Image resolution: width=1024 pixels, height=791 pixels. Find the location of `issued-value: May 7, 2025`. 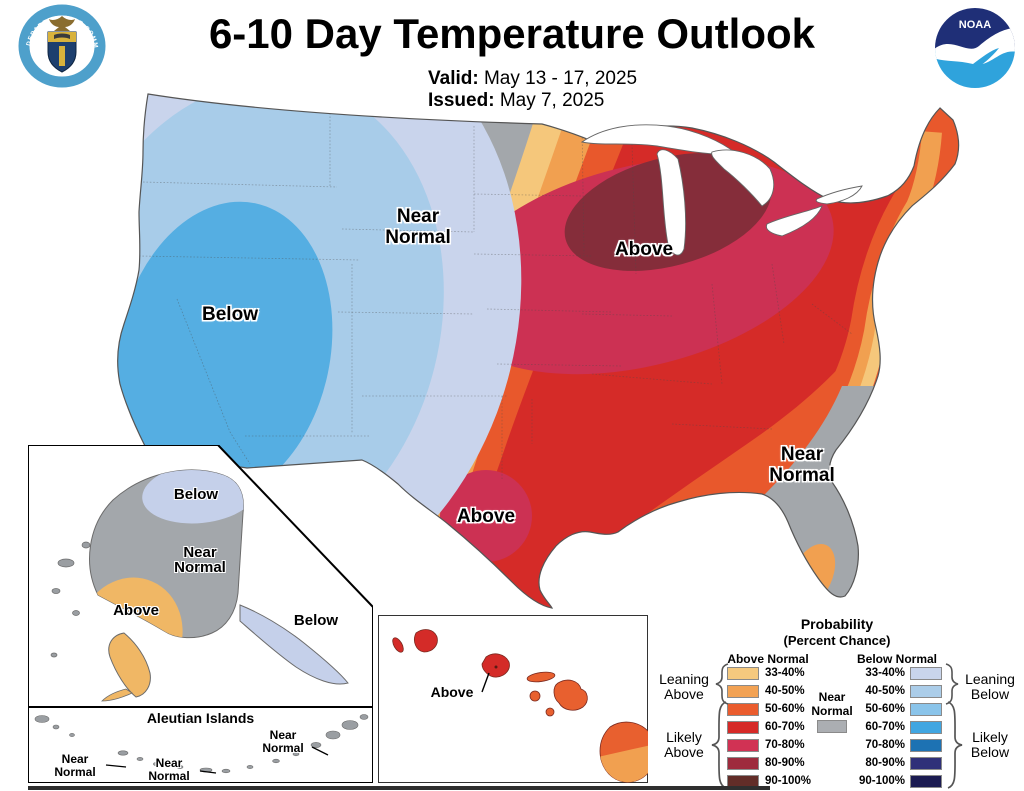

issued-value: May 7, 2025 is located at coordinates (552, 100).